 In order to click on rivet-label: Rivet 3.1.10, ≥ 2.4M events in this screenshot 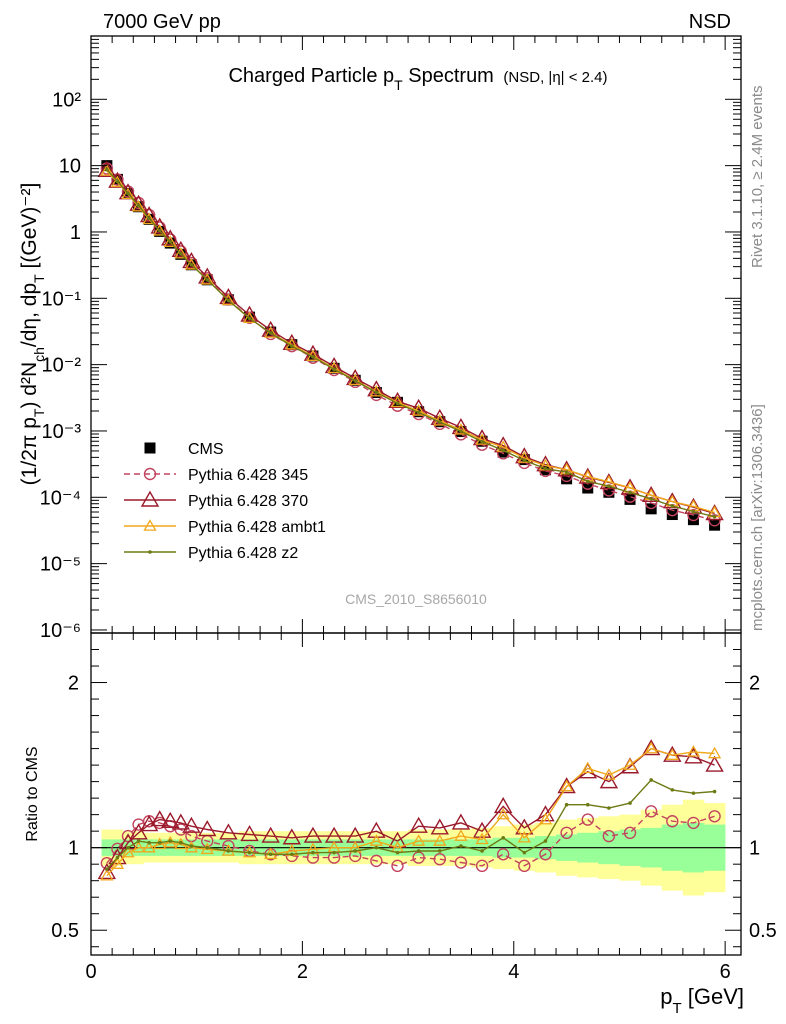, I will do `click(757, 177)`.